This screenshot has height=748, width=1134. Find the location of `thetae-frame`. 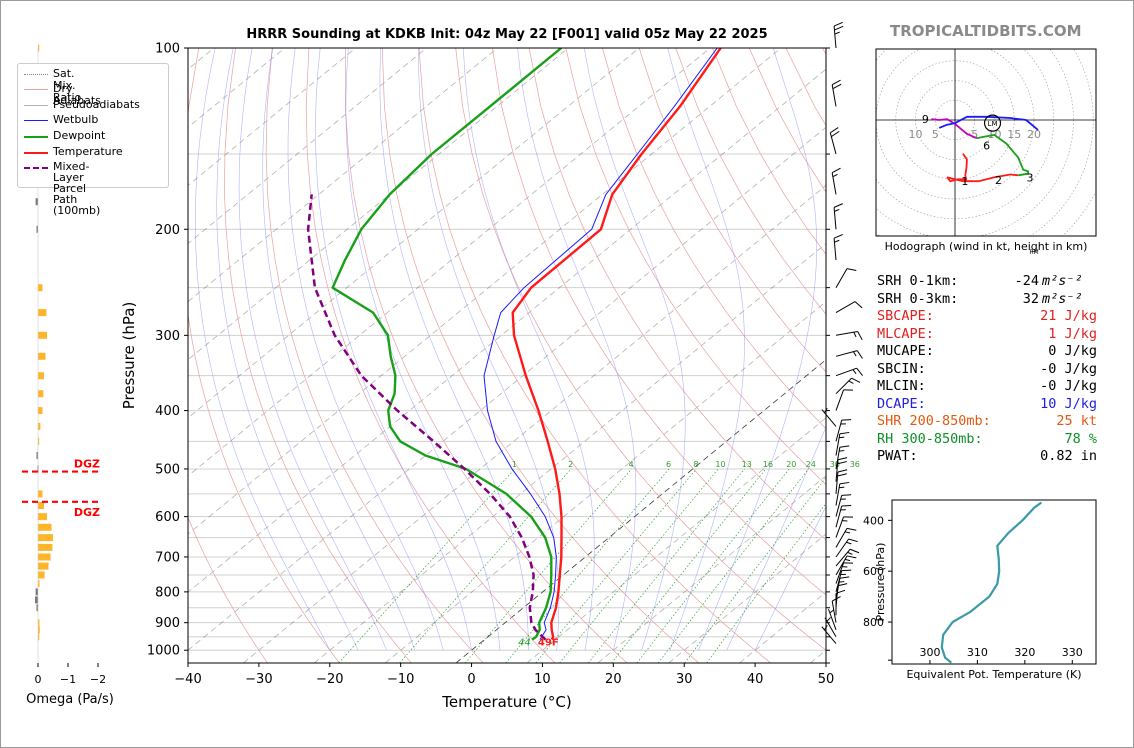

thetae-frame is located at coordinates (994, 582).